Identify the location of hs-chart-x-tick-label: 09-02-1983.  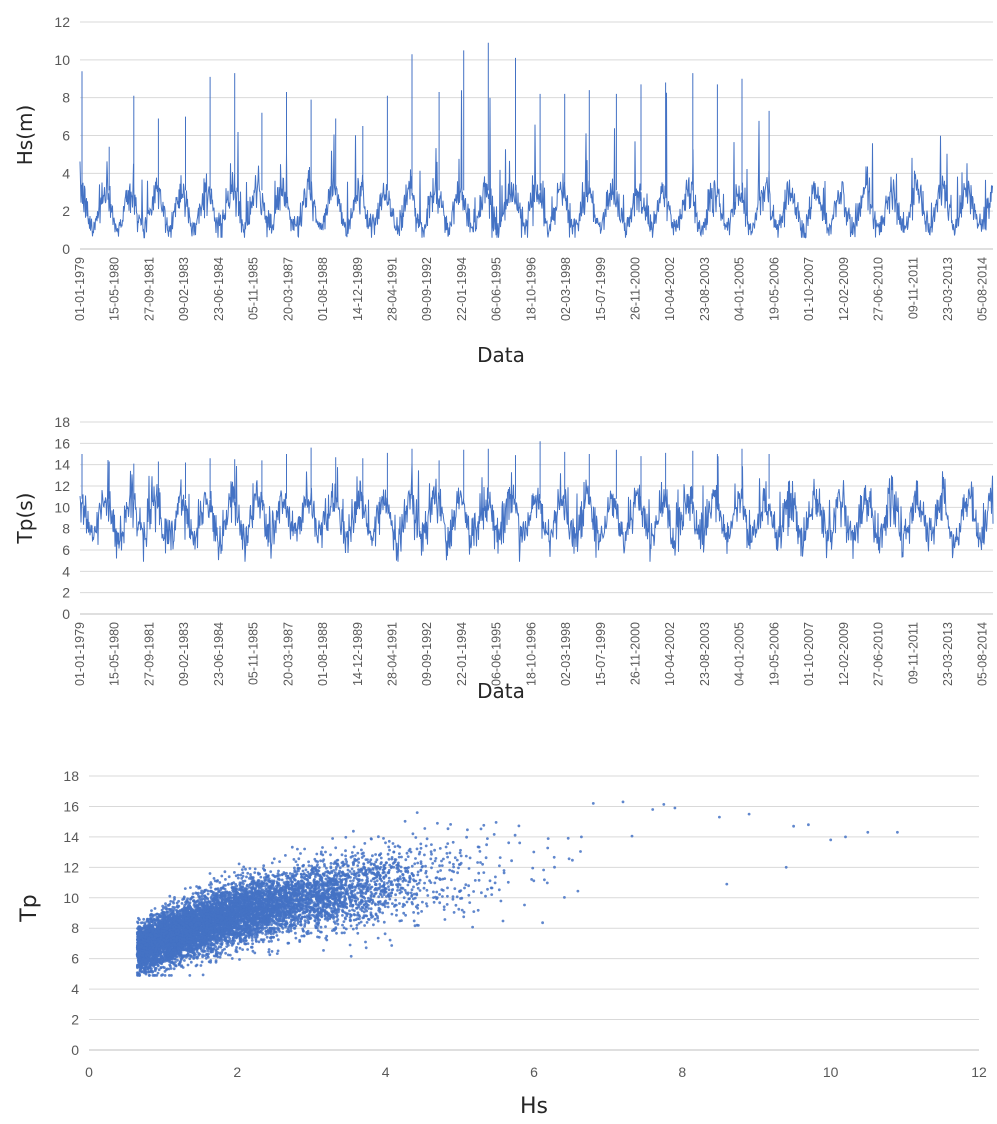
(184, 289).